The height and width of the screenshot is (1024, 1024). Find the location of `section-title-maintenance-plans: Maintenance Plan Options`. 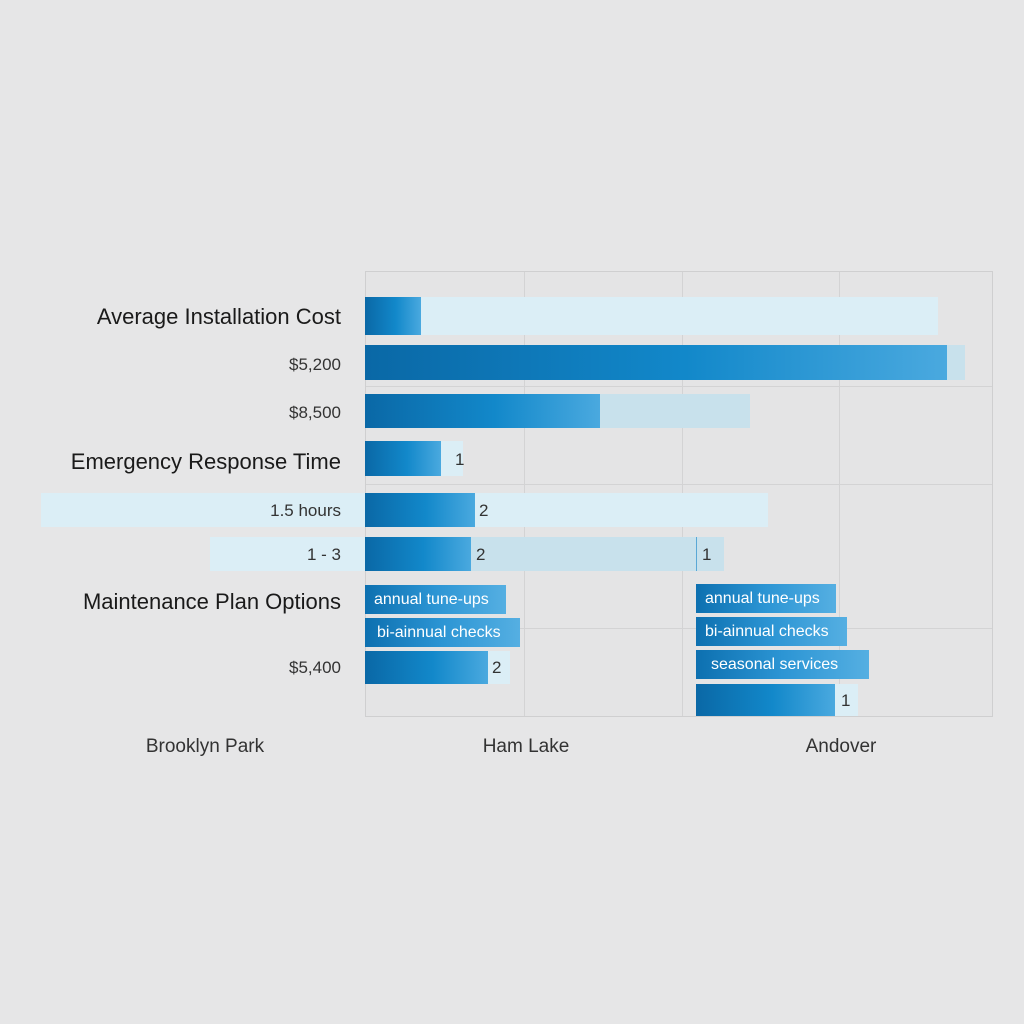

section-title-maintenance-plans: Maintenance Plan Options is located at coordinates (211, 601).